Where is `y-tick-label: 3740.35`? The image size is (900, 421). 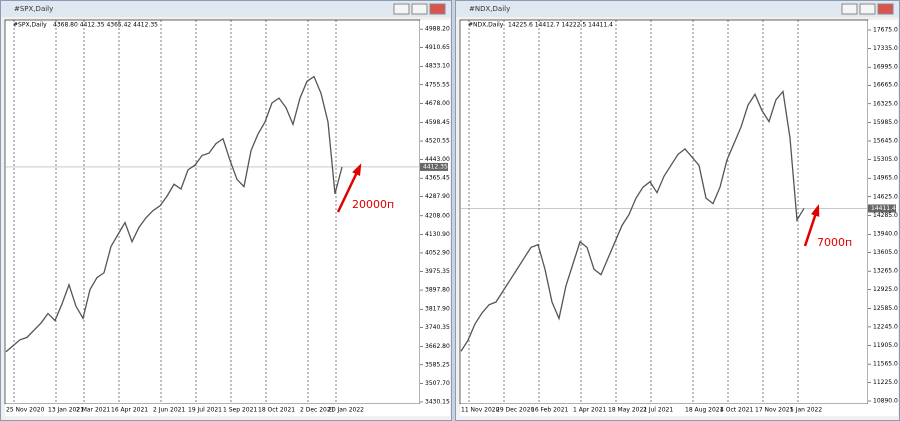
y-tick-label: 3740.35 is located at coordinates (437, 327).